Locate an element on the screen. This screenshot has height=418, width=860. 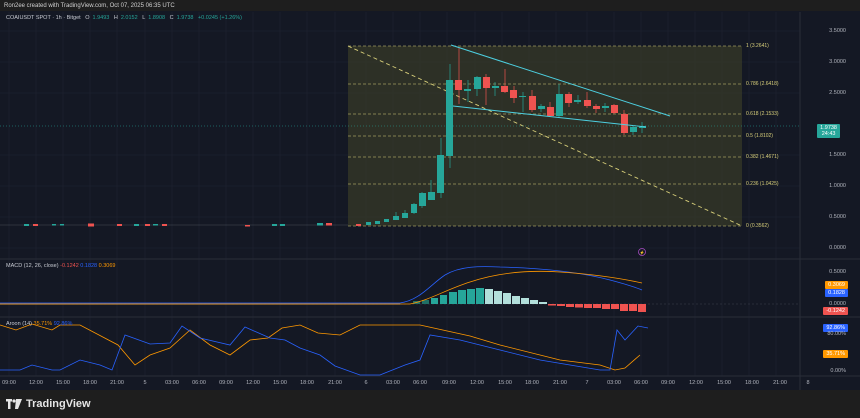
aroon-down-tag: 92.86% is located at coordinates (835, 328).